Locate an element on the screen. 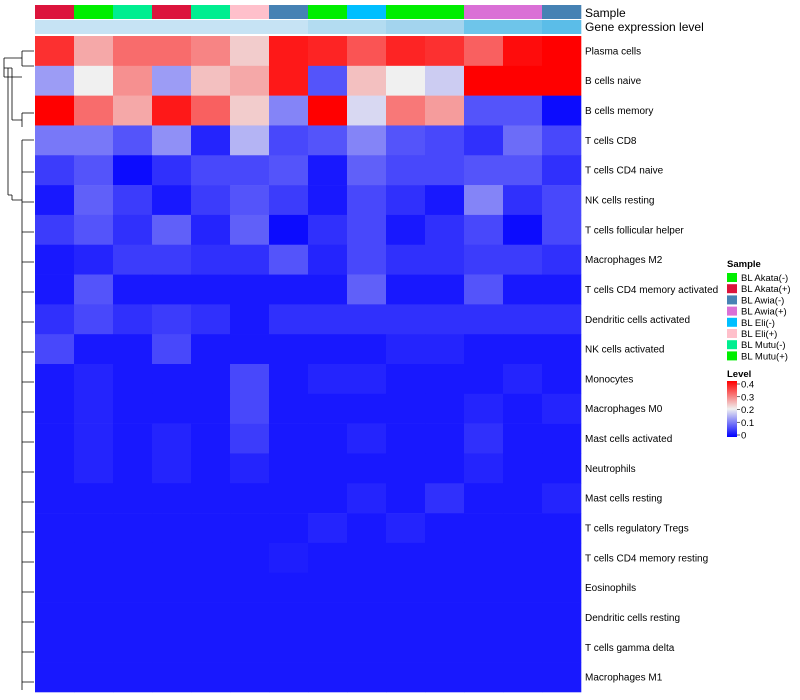  sample-legend-label: BL Awia(-) is located at coordinates (762, 300).